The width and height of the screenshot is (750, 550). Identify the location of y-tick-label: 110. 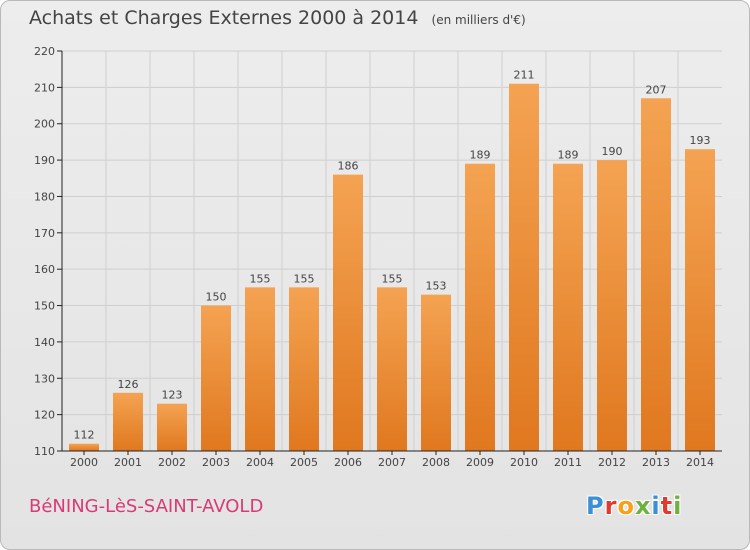
(44, 451).